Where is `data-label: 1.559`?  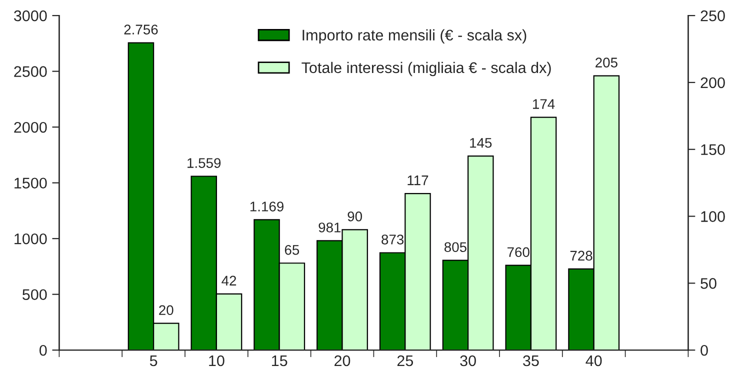 data-label: 1.559 is located at coordinates (204, 163).